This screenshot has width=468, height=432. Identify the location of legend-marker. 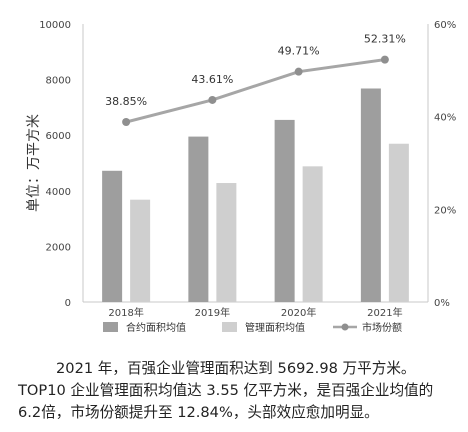
(345, 327).